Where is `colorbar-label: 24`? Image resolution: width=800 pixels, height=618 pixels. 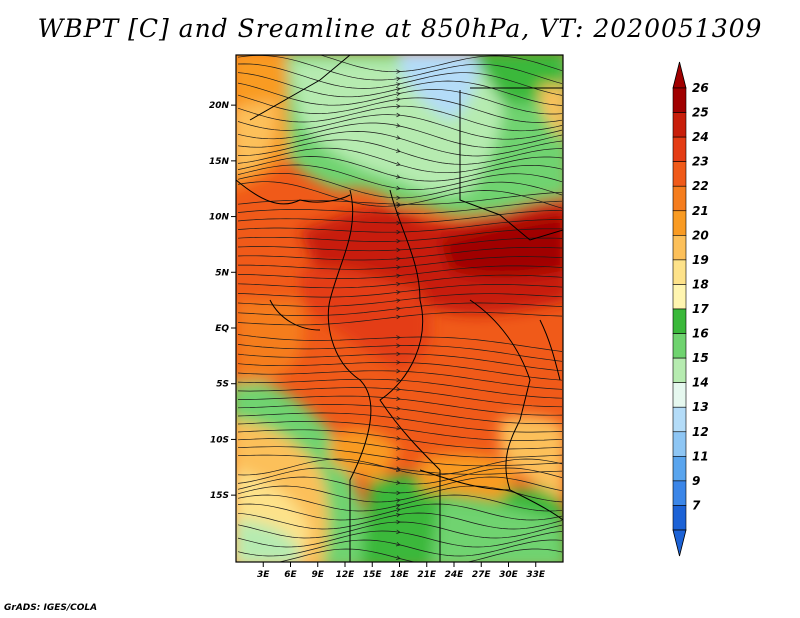
colorbar-label: 24 is located at coordinates (700, 137).